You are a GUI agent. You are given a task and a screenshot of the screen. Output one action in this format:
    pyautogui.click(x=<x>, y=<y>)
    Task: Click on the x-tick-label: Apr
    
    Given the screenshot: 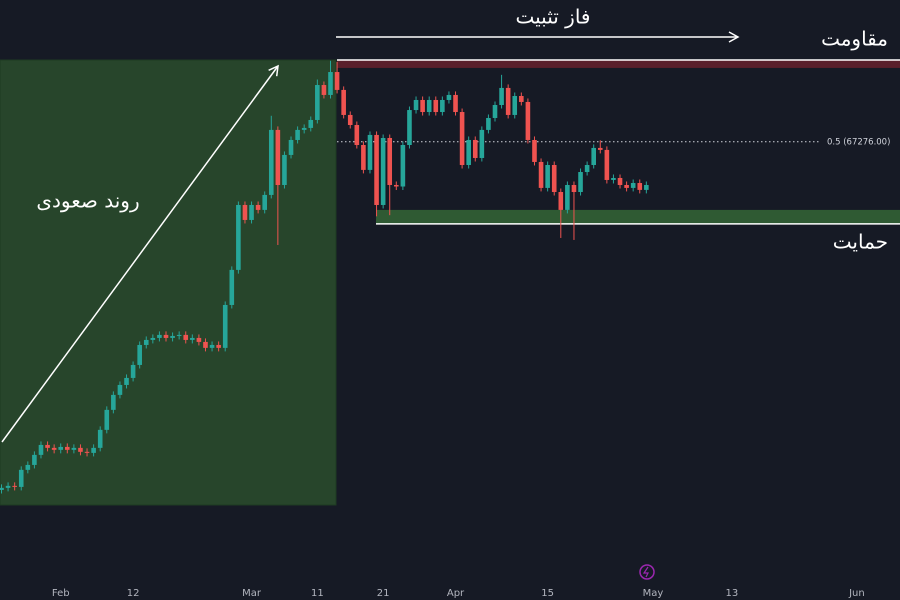 What is the action you would take?
    pyautogui.click(x=456, y=593)
    